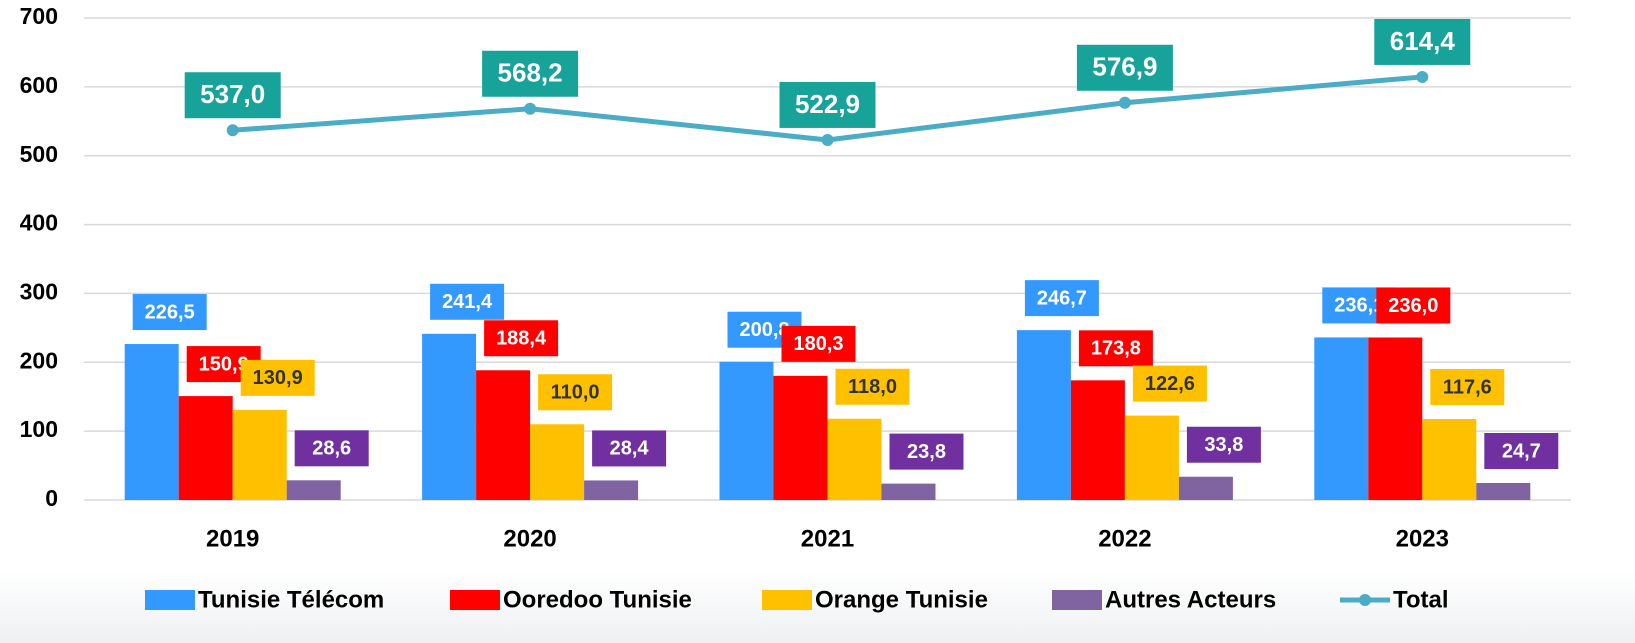  I want to click on data-label: 150,9, so click(224, 364).